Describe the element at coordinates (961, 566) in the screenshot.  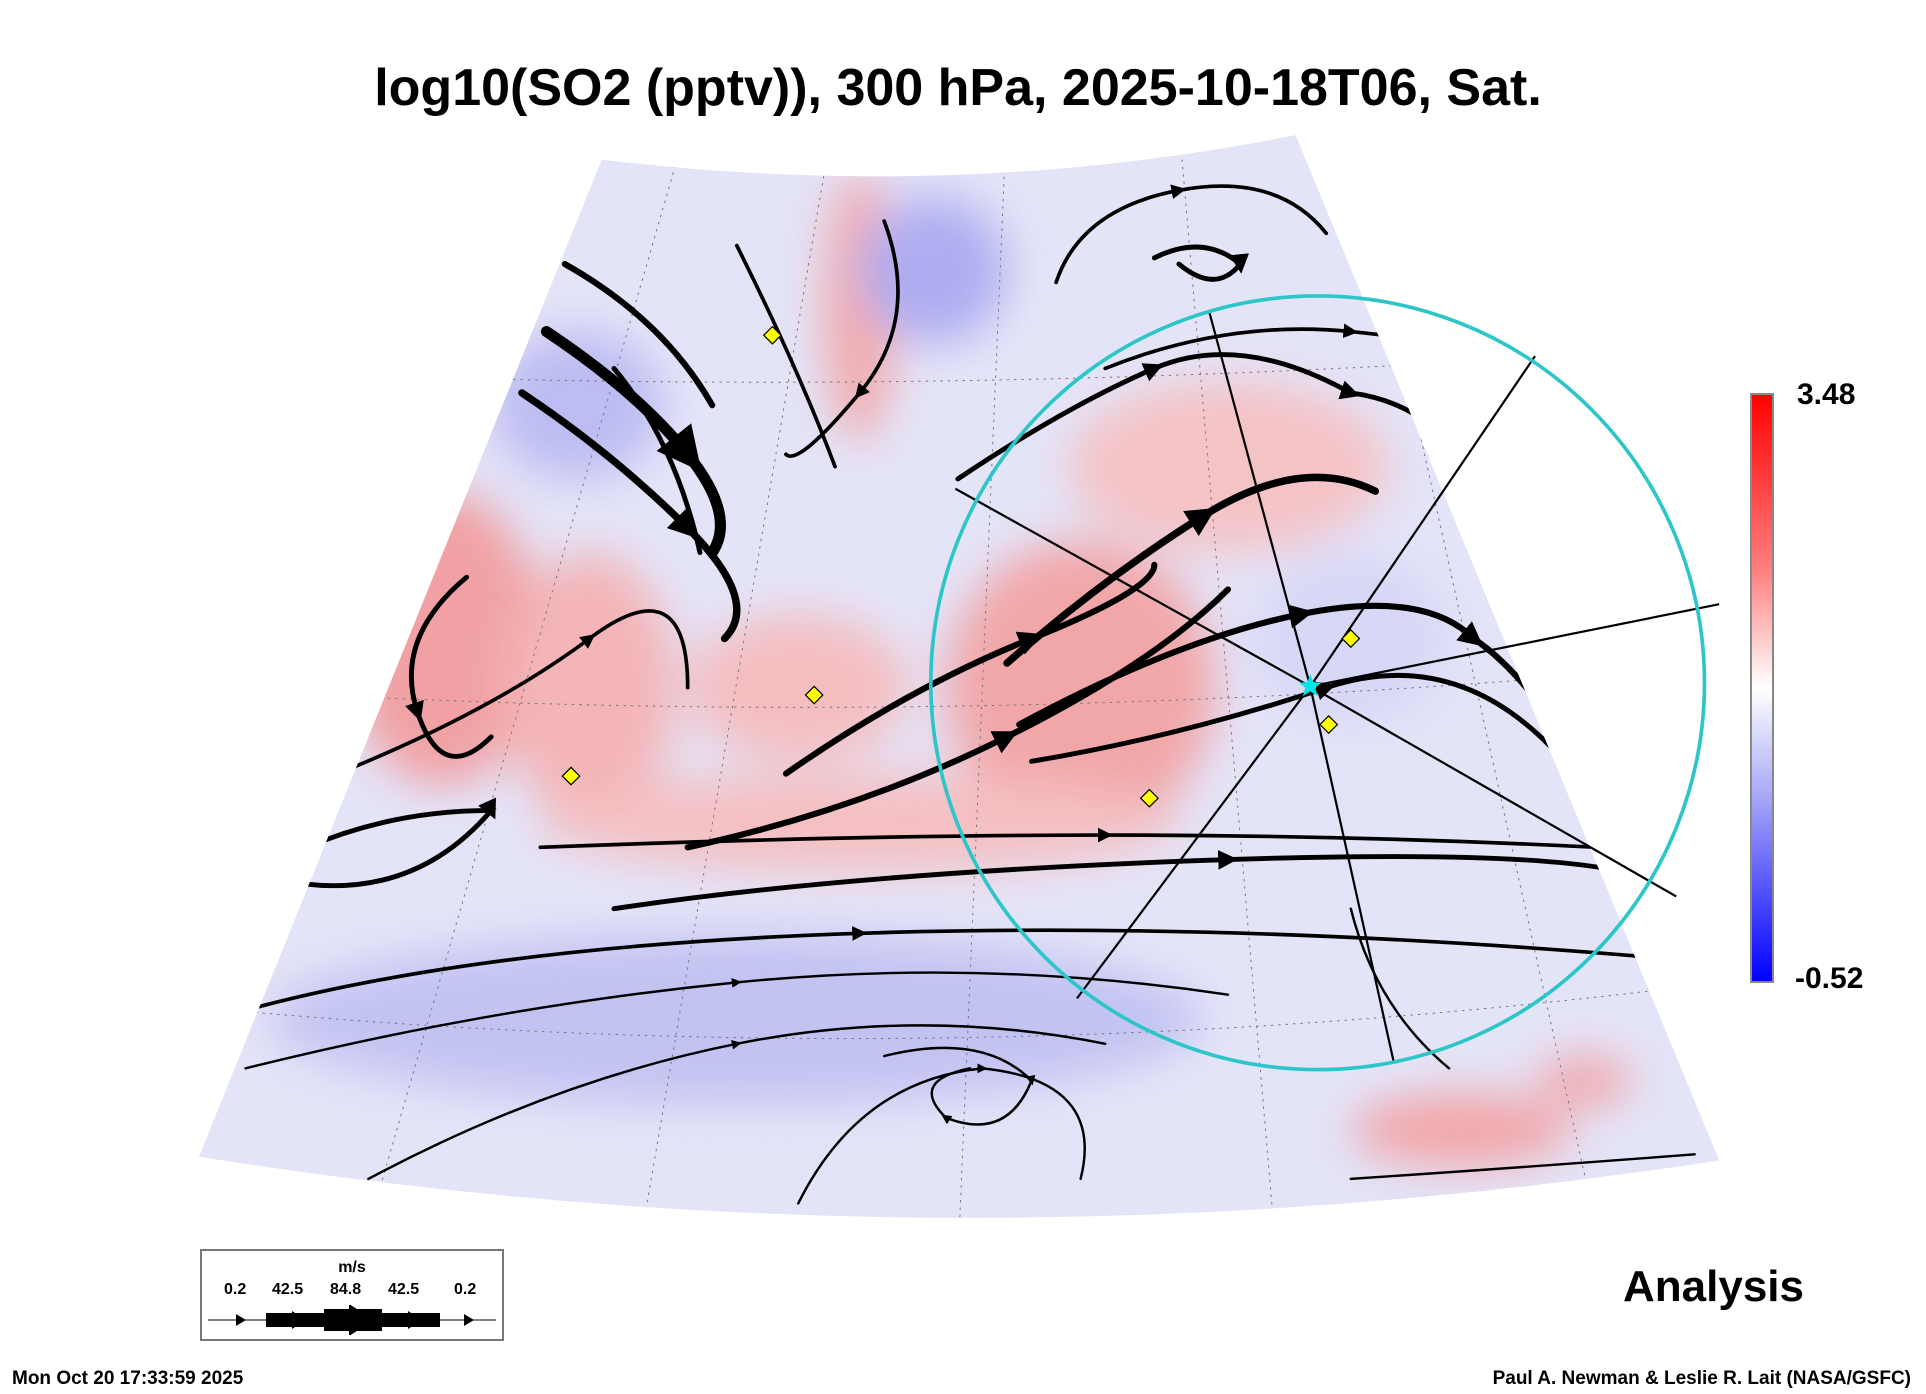
I see `site-markers` at that location.